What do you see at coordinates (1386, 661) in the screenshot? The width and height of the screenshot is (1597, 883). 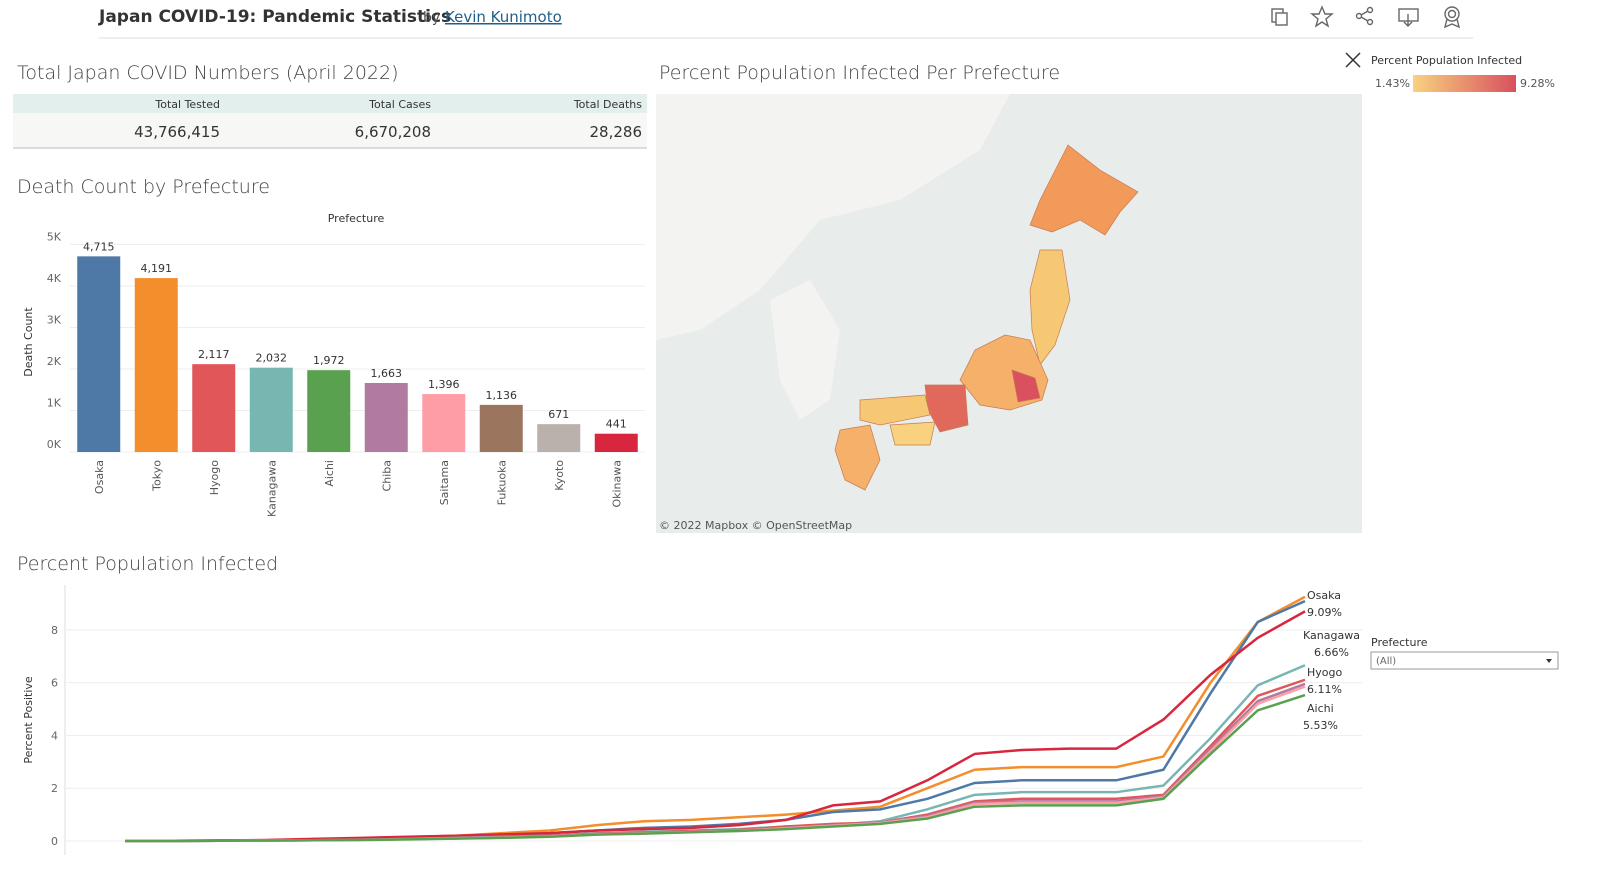 I see `filter-value: (All)` at bounding box center [1386, 661].